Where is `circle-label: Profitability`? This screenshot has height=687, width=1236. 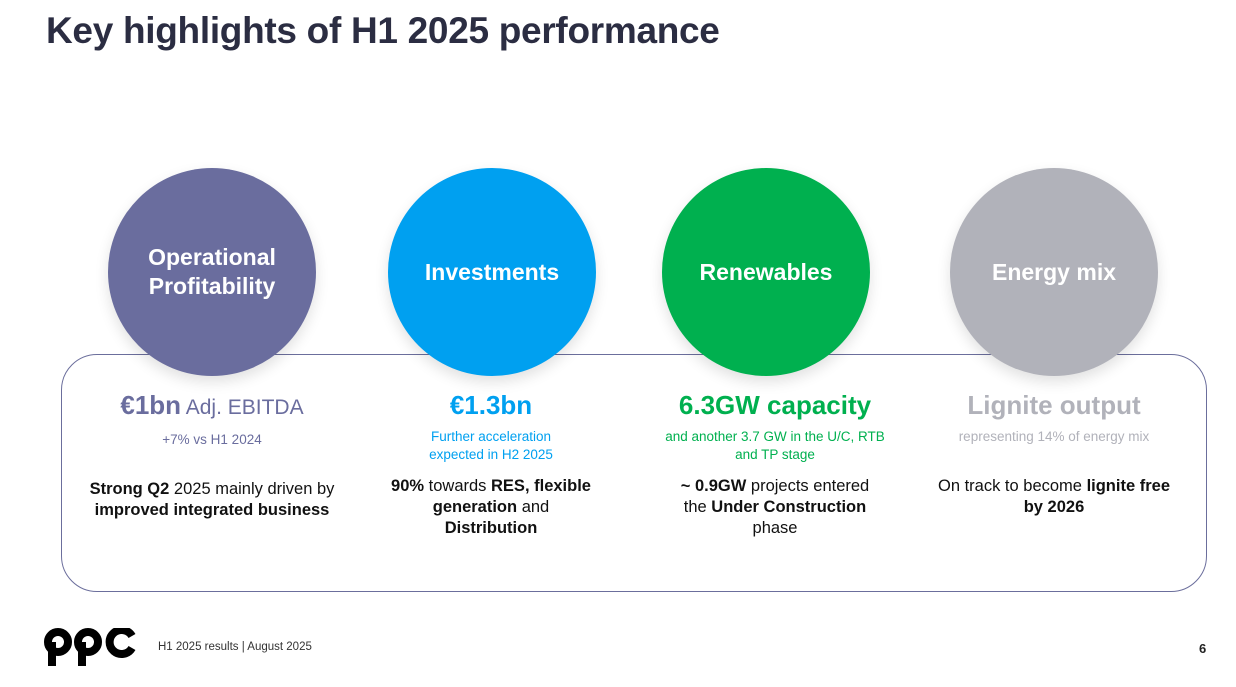 circle-label: Profitability is located at coordinates (212, 286).